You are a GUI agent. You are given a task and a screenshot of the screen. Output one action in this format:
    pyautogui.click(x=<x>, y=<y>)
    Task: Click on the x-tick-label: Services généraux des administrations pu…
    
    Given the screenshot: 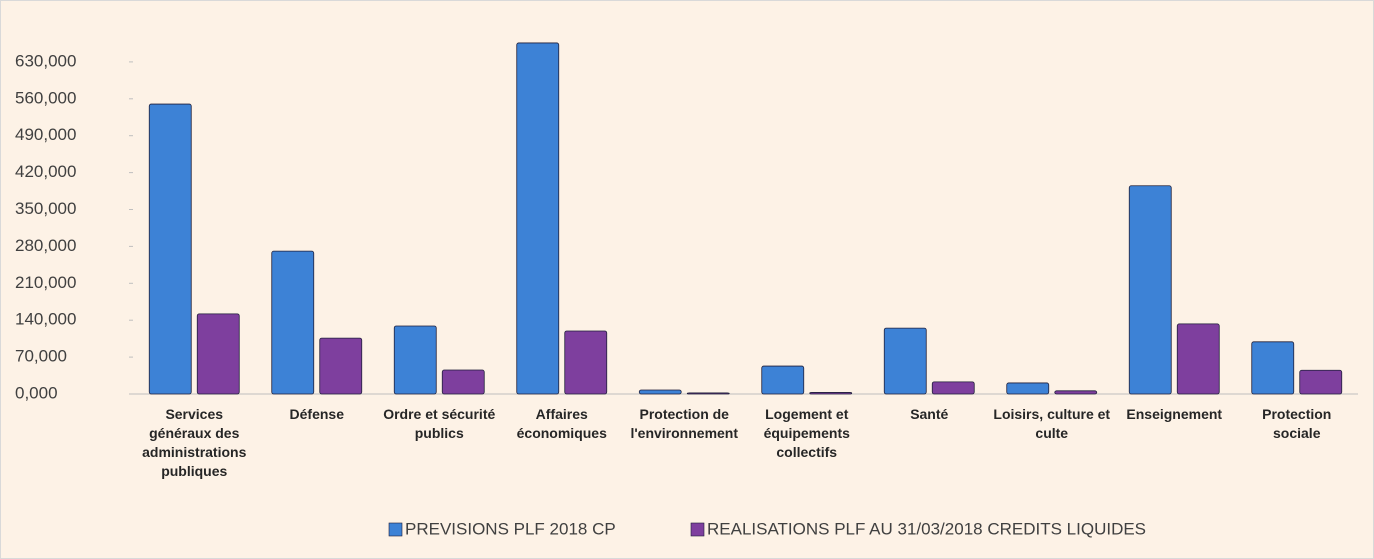 What is the action you would take?
    pyautogui.click(x=194, y=442)
    